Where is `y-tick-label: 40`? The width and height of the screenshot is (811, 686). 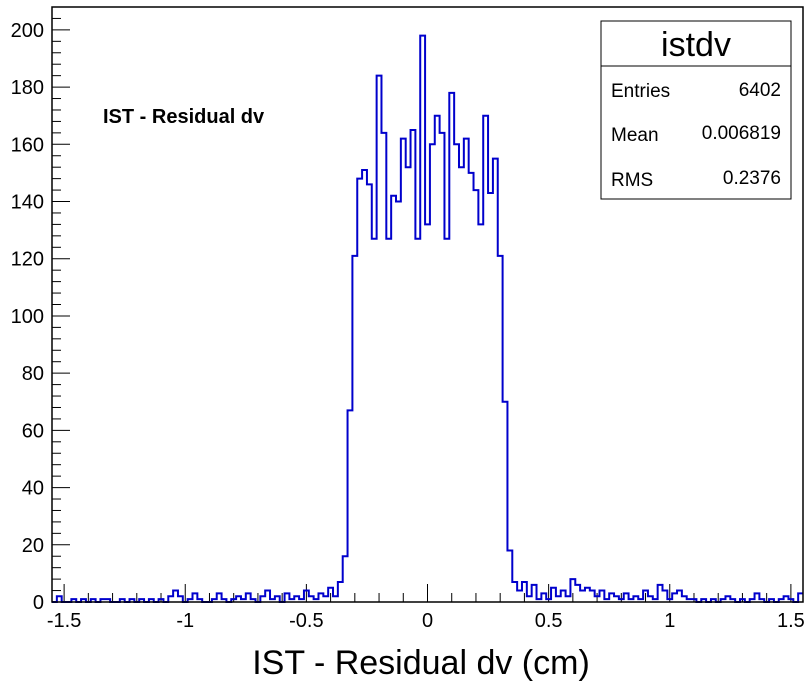
y-tick-label: 40 is located at coordinates (33, 489).